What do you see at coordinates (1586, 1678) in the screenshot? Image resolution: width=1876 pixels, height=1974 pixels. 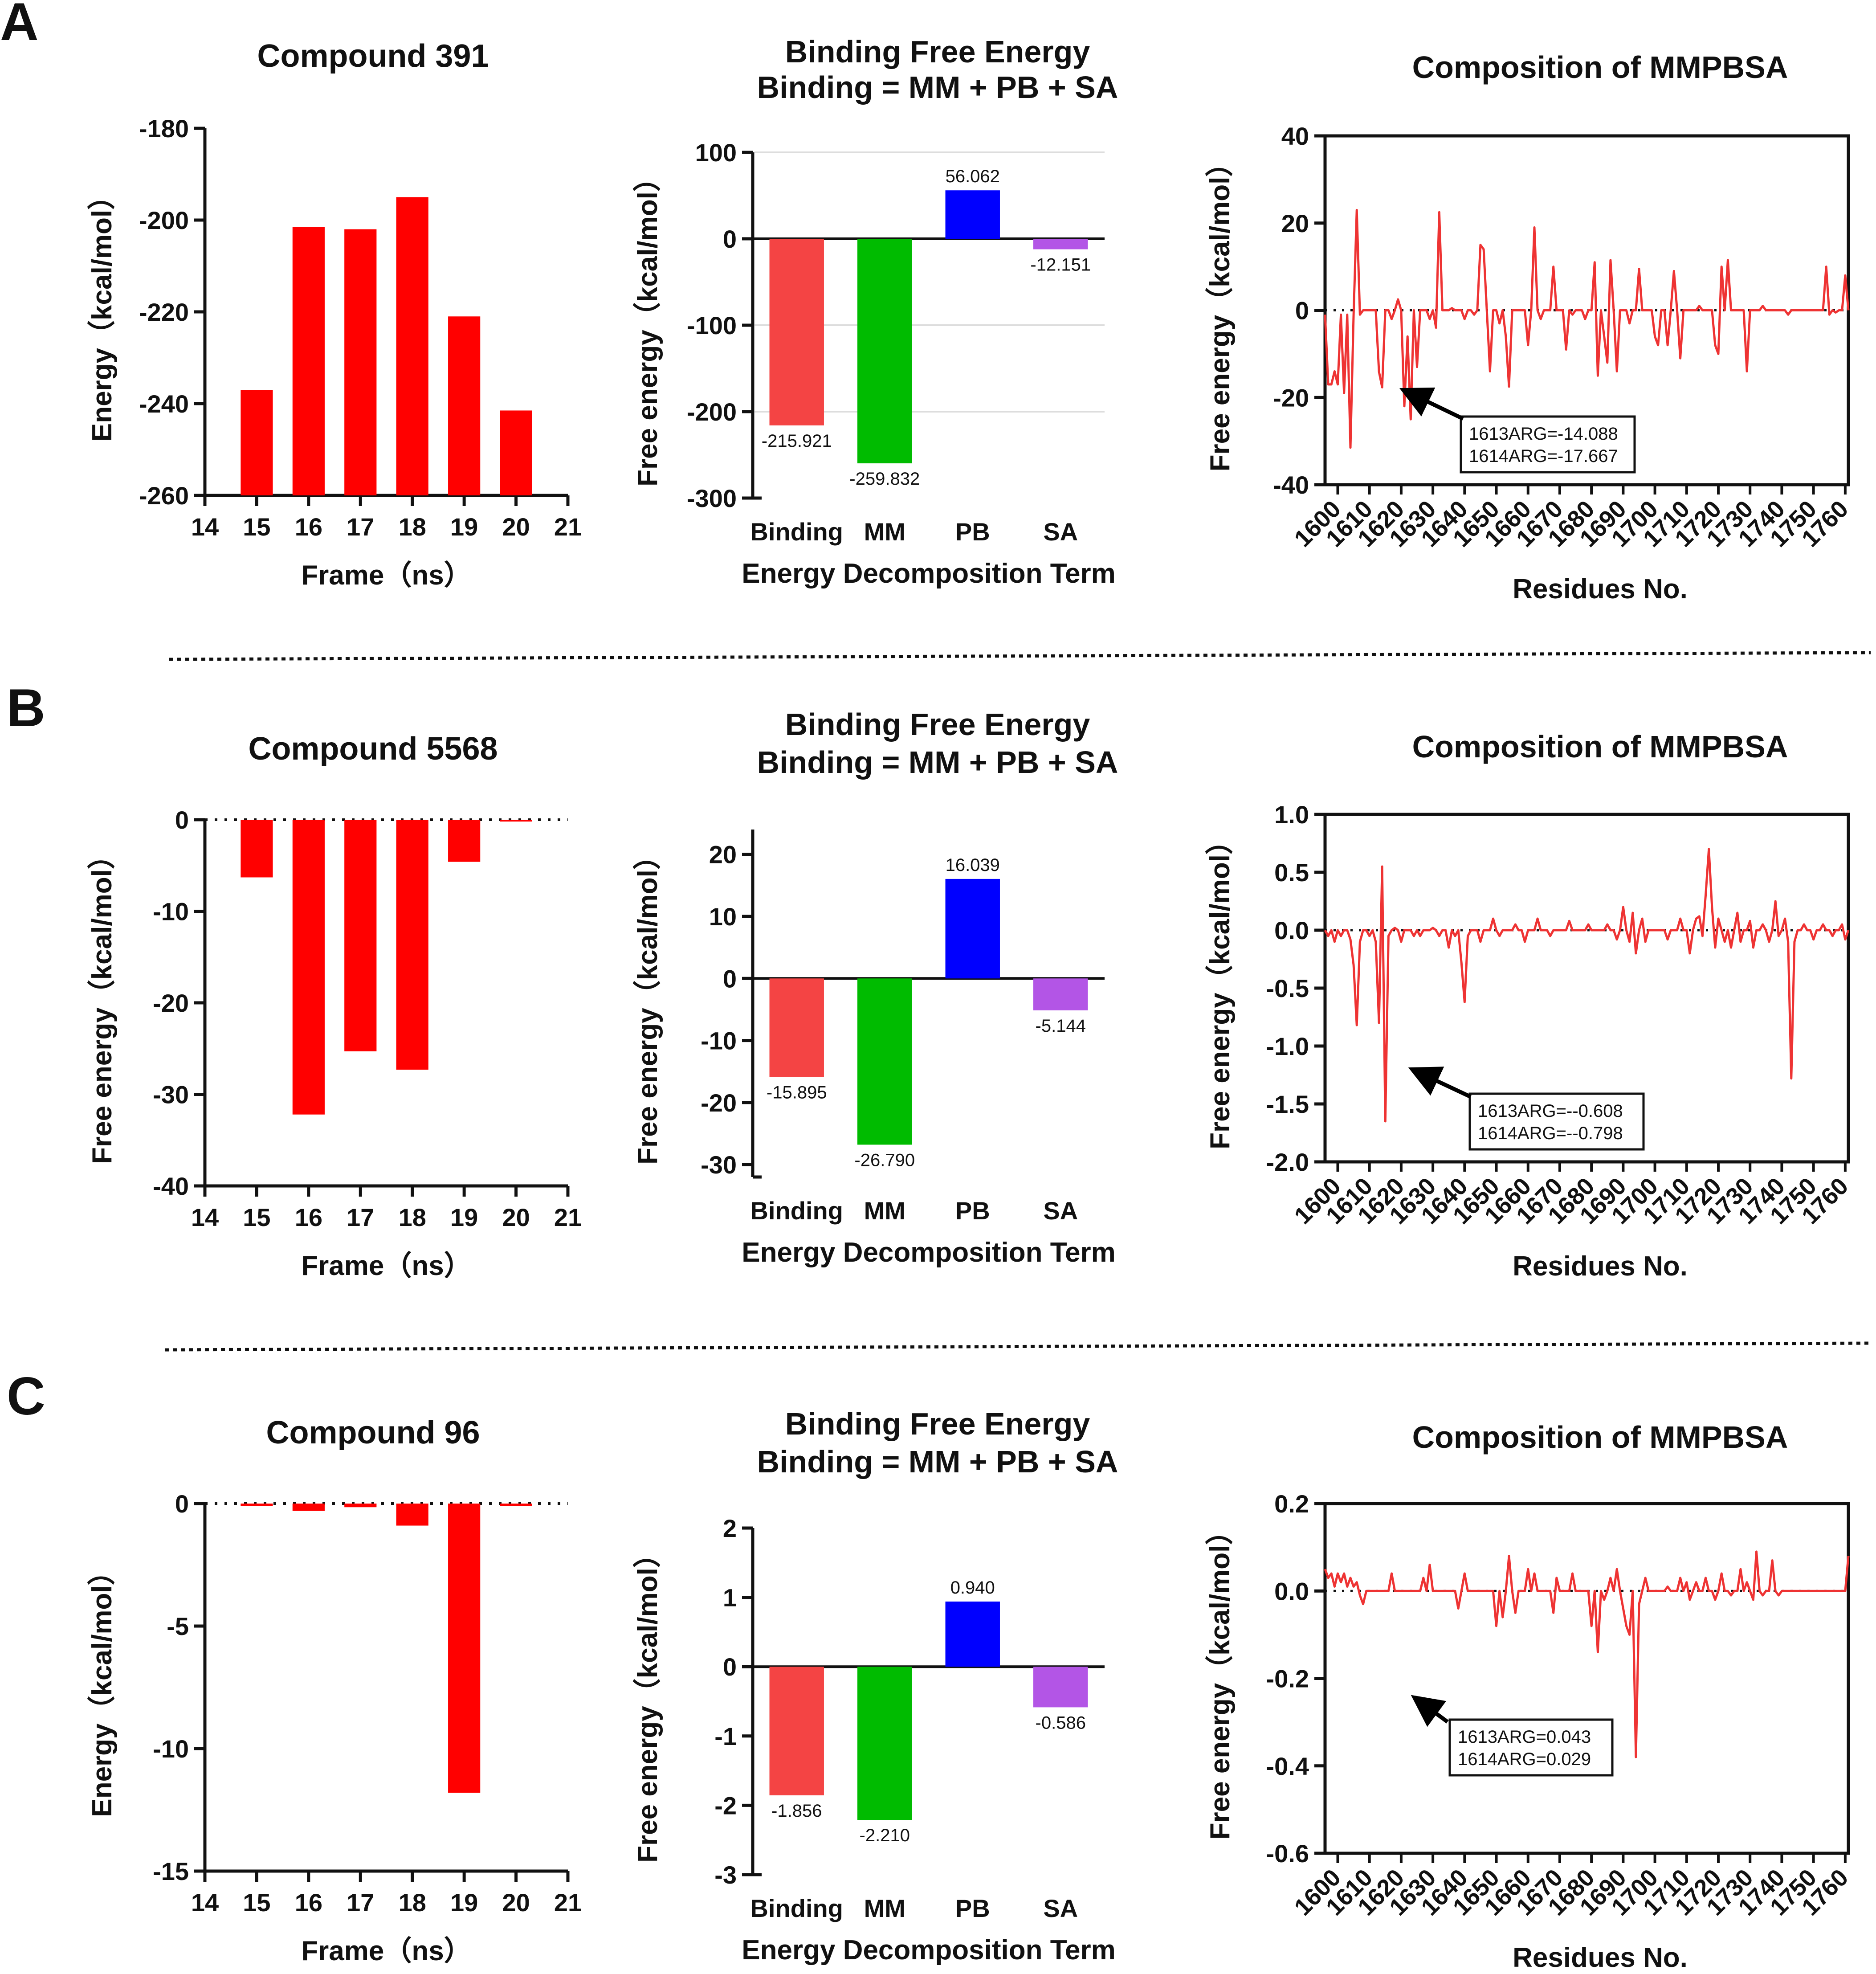 I see `plot-frame` at bounding box center [1586, 1678].